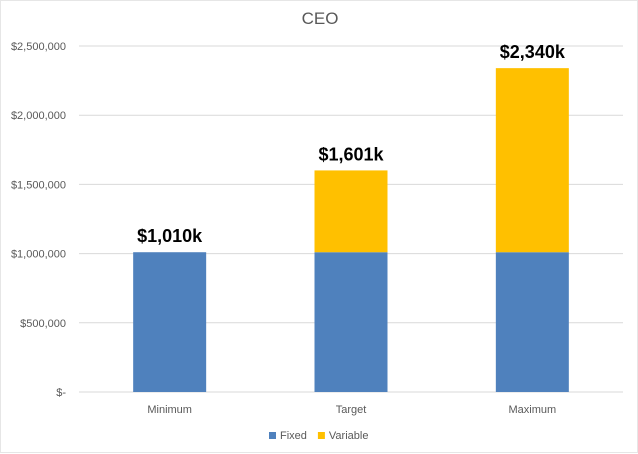 This screenshot has height=454, width=638. I want to click on y-tick-label: $500,000, so click(43, 324).